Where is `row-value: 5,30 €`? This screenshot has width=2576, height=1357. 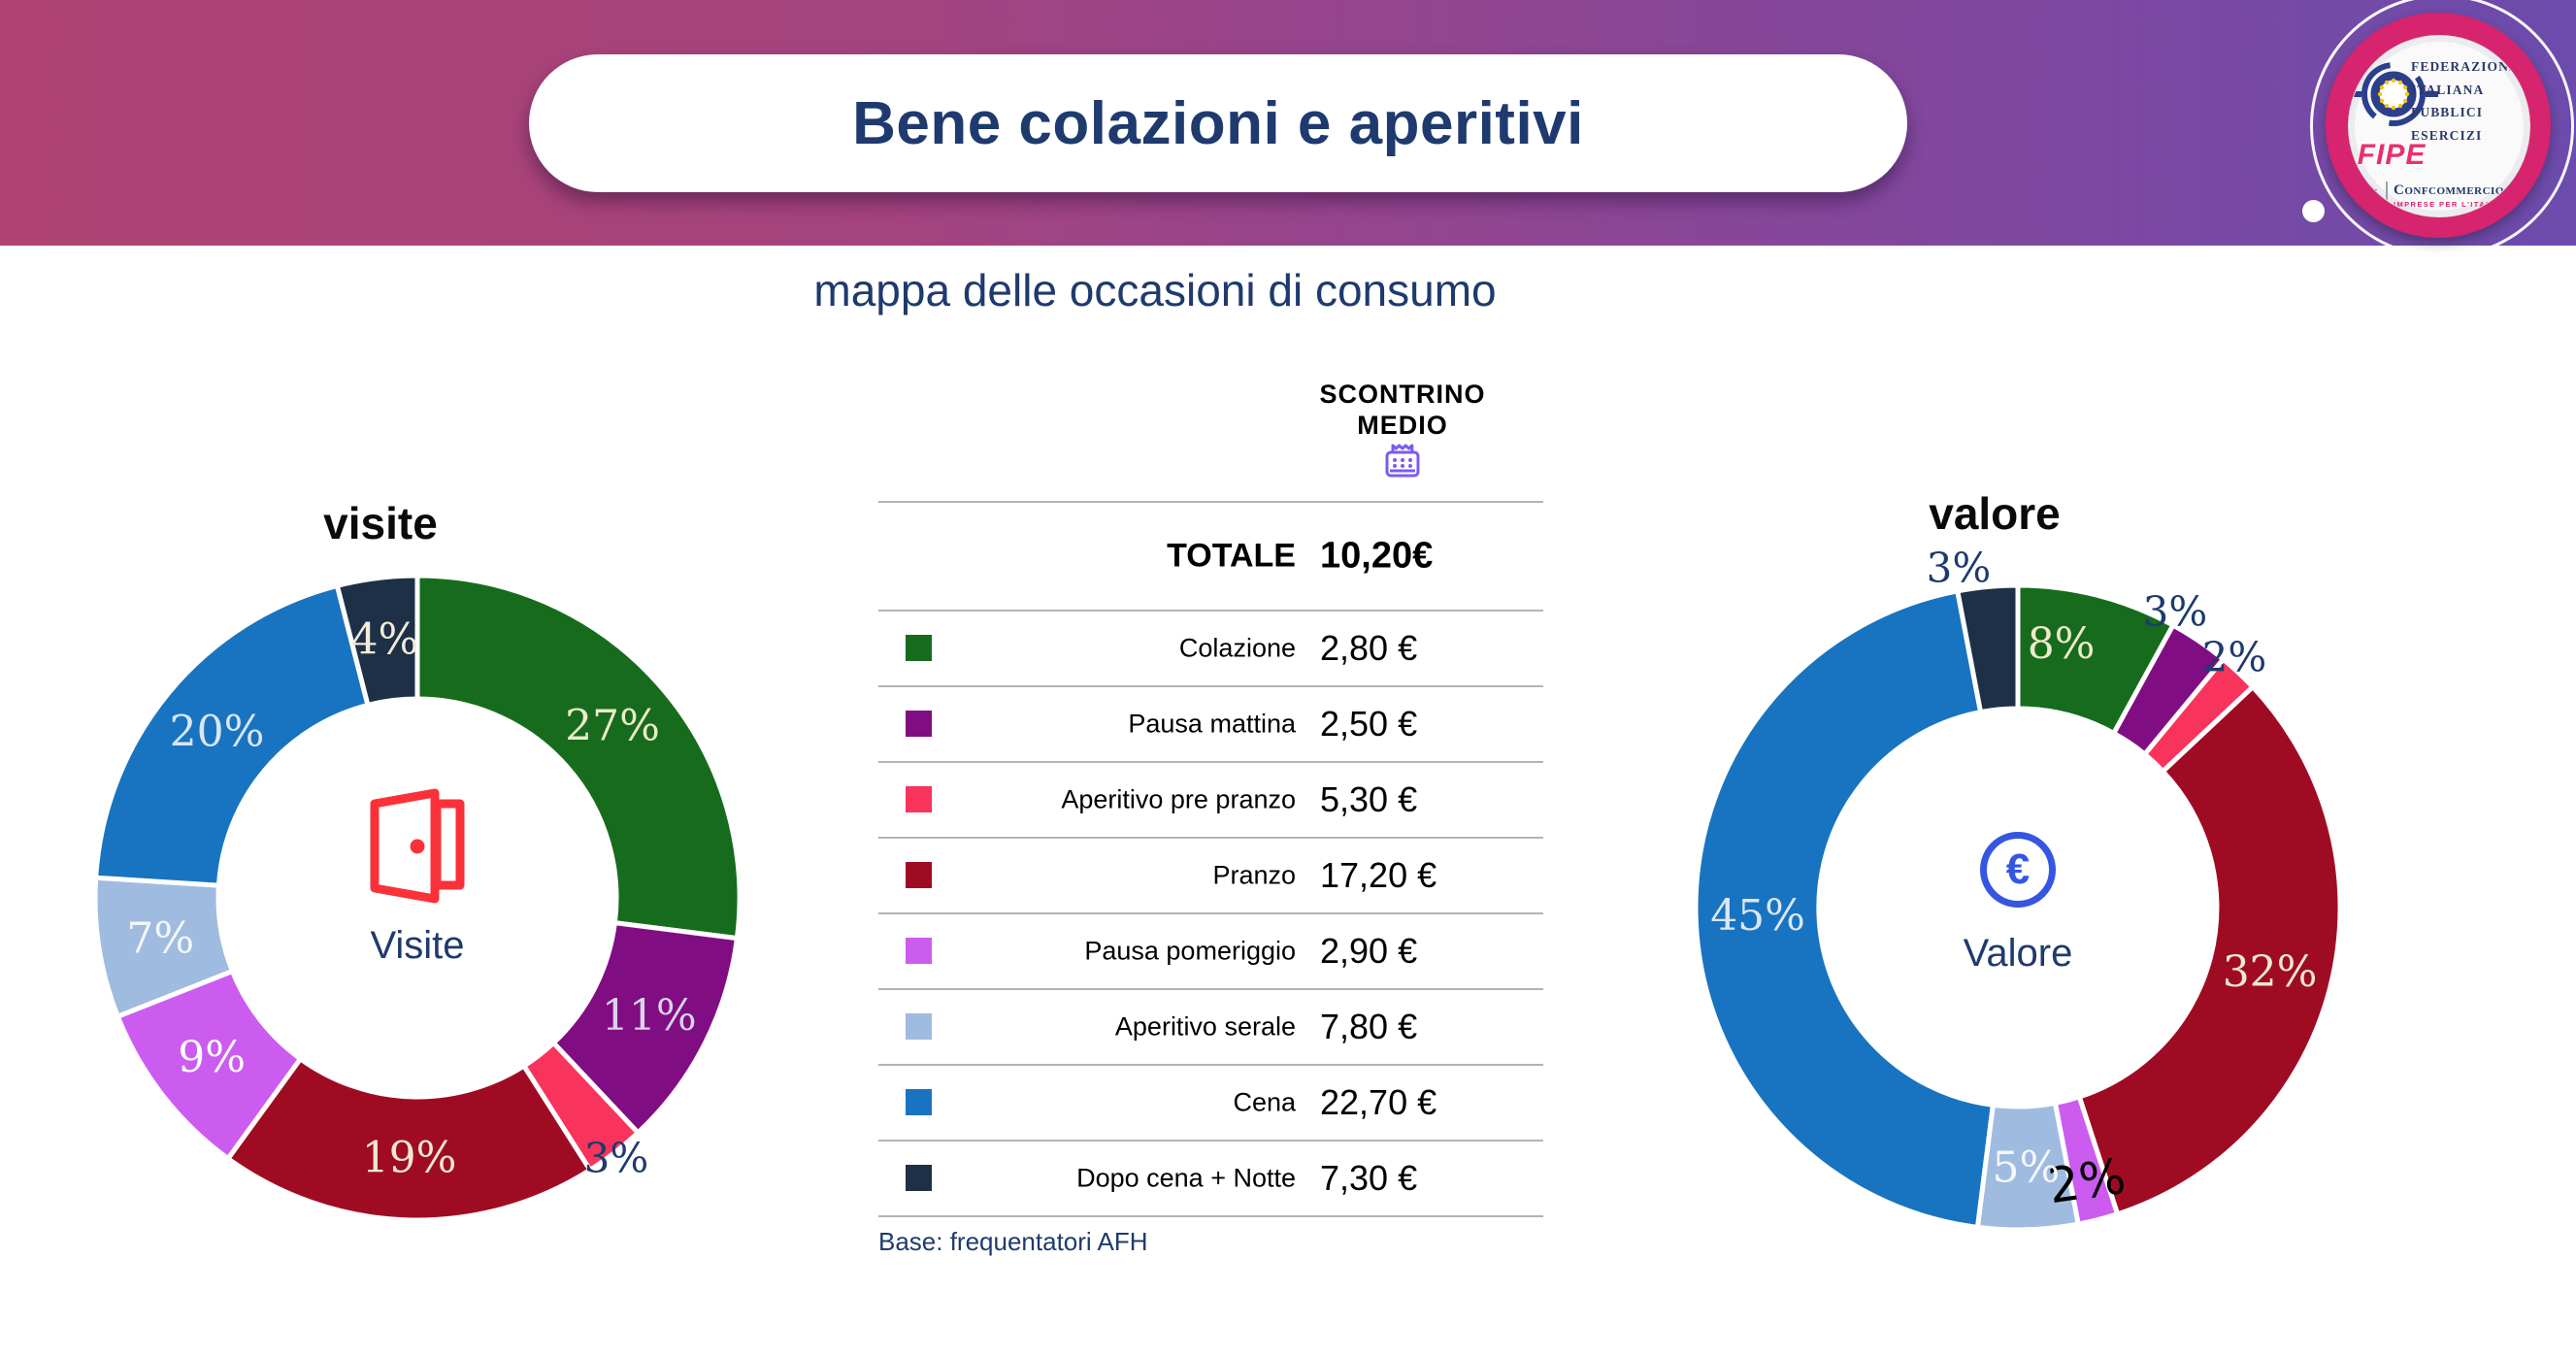 row-value: 5,30 € is located at coordinates (1369, 799).